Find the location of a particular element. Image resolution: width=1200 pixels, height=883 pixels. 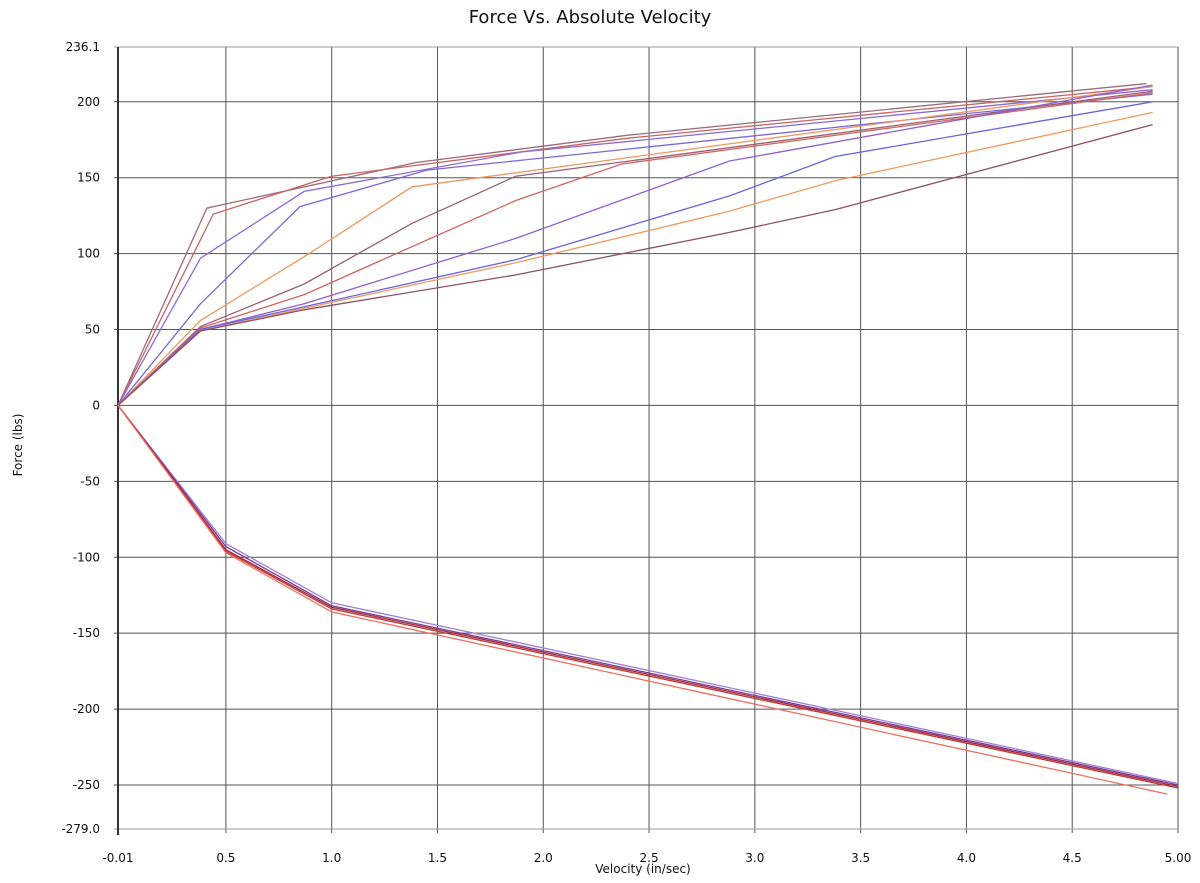

x-axis-label: Velocity (in/sec) is located at coordinates (642, 869).